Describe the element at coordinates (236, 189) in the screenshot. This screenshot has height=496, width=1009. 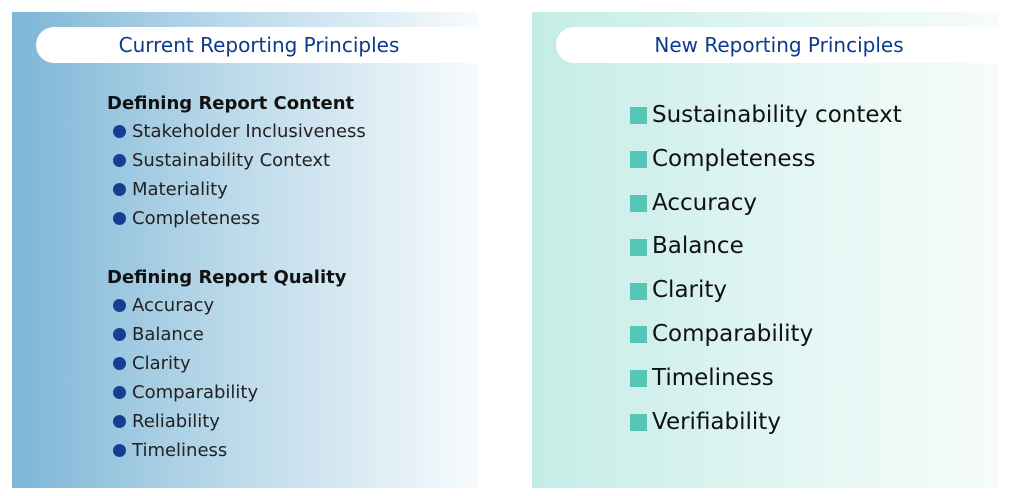
I see `list-item: Materiality` at that location.